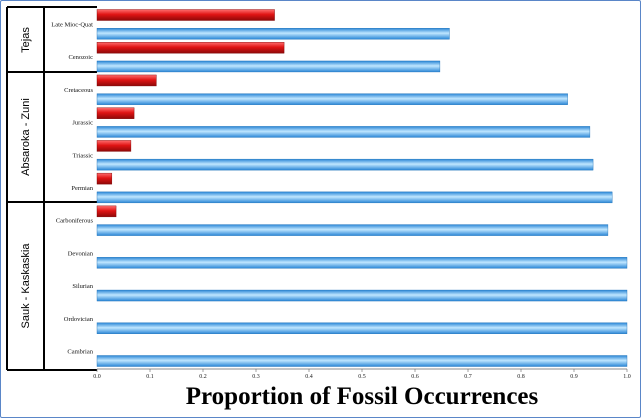  What do you see at coordinates (115, 113) in the screenshot?
I see `bar-red-jurassic` at bounding box center [115, 113].